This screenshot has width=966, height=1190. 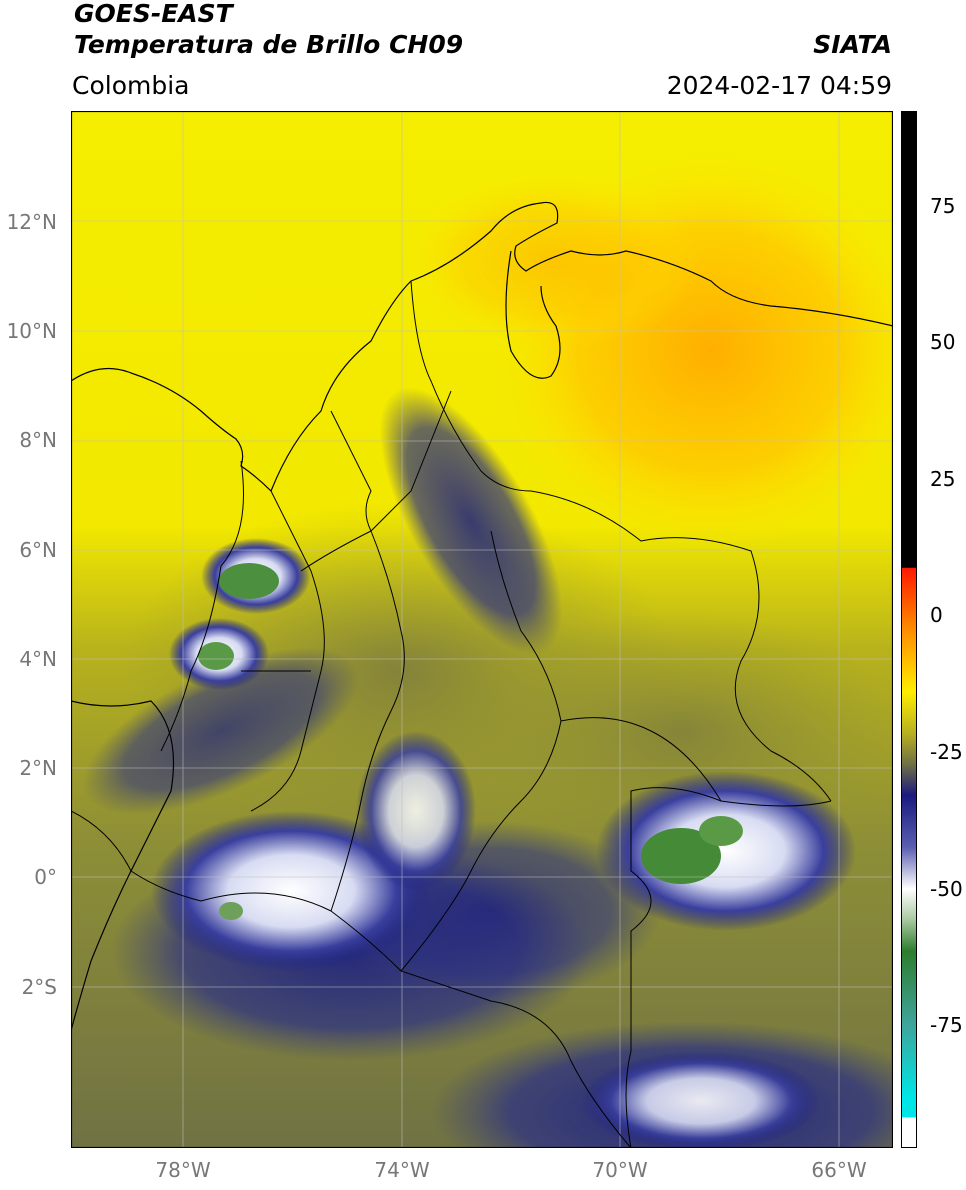 What do you see at coordinates (38, 550) in the screenshot?
I see `lat-label-6n: 6°N` at bounding box center [38, 550].